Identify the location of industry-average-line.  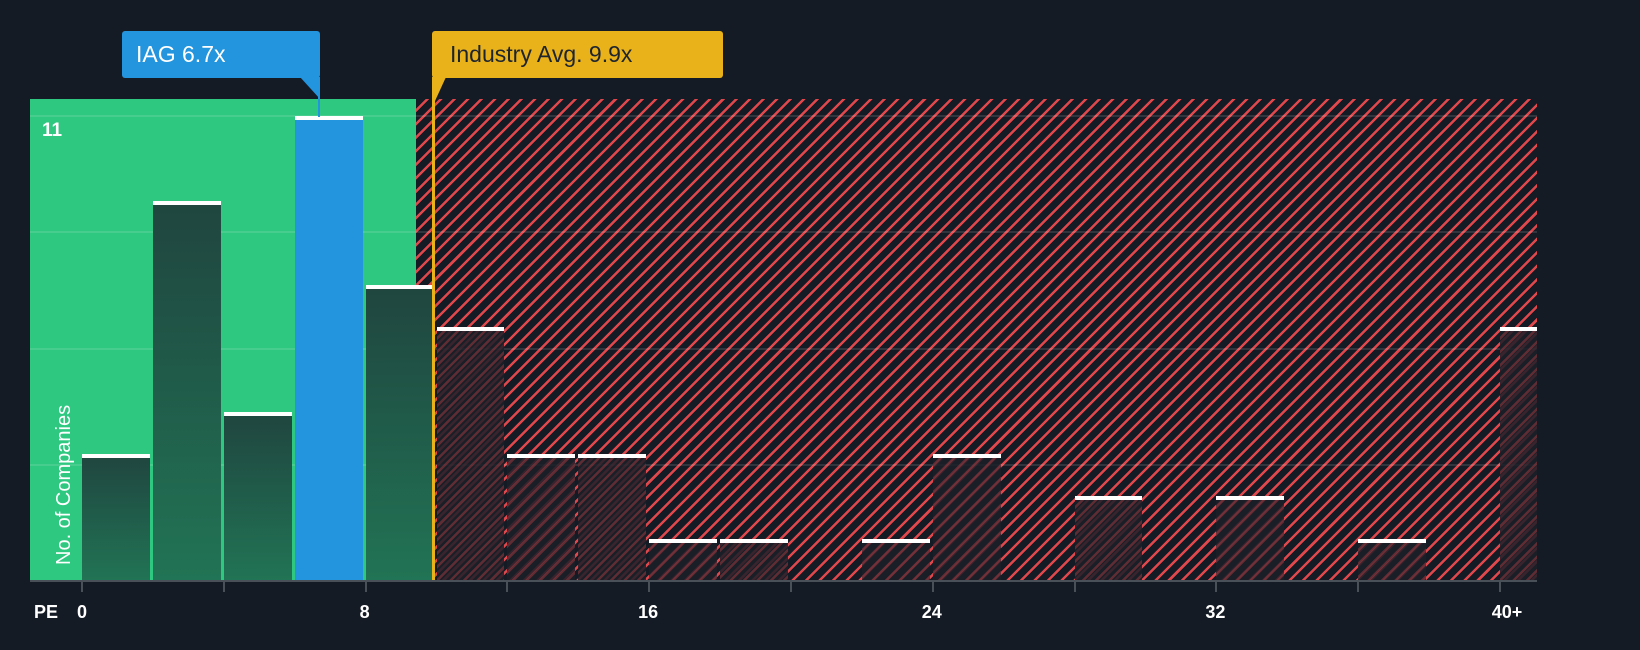
(433, 340).